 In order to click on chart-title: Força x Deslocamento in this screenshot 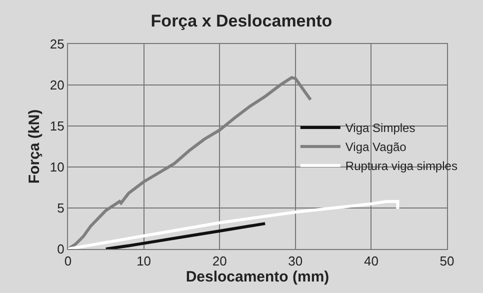, I will do `click(241, 21)`.